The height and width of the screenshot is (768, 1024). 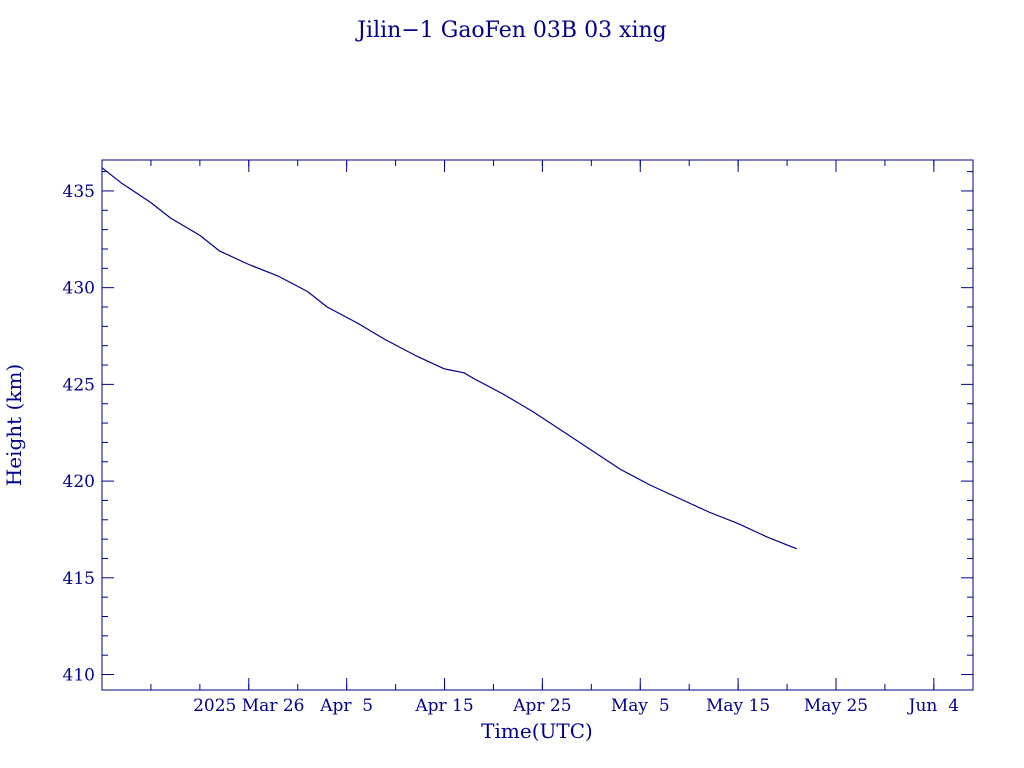 I want to click on y-tick-label: 420, so click(x=79, y=482).